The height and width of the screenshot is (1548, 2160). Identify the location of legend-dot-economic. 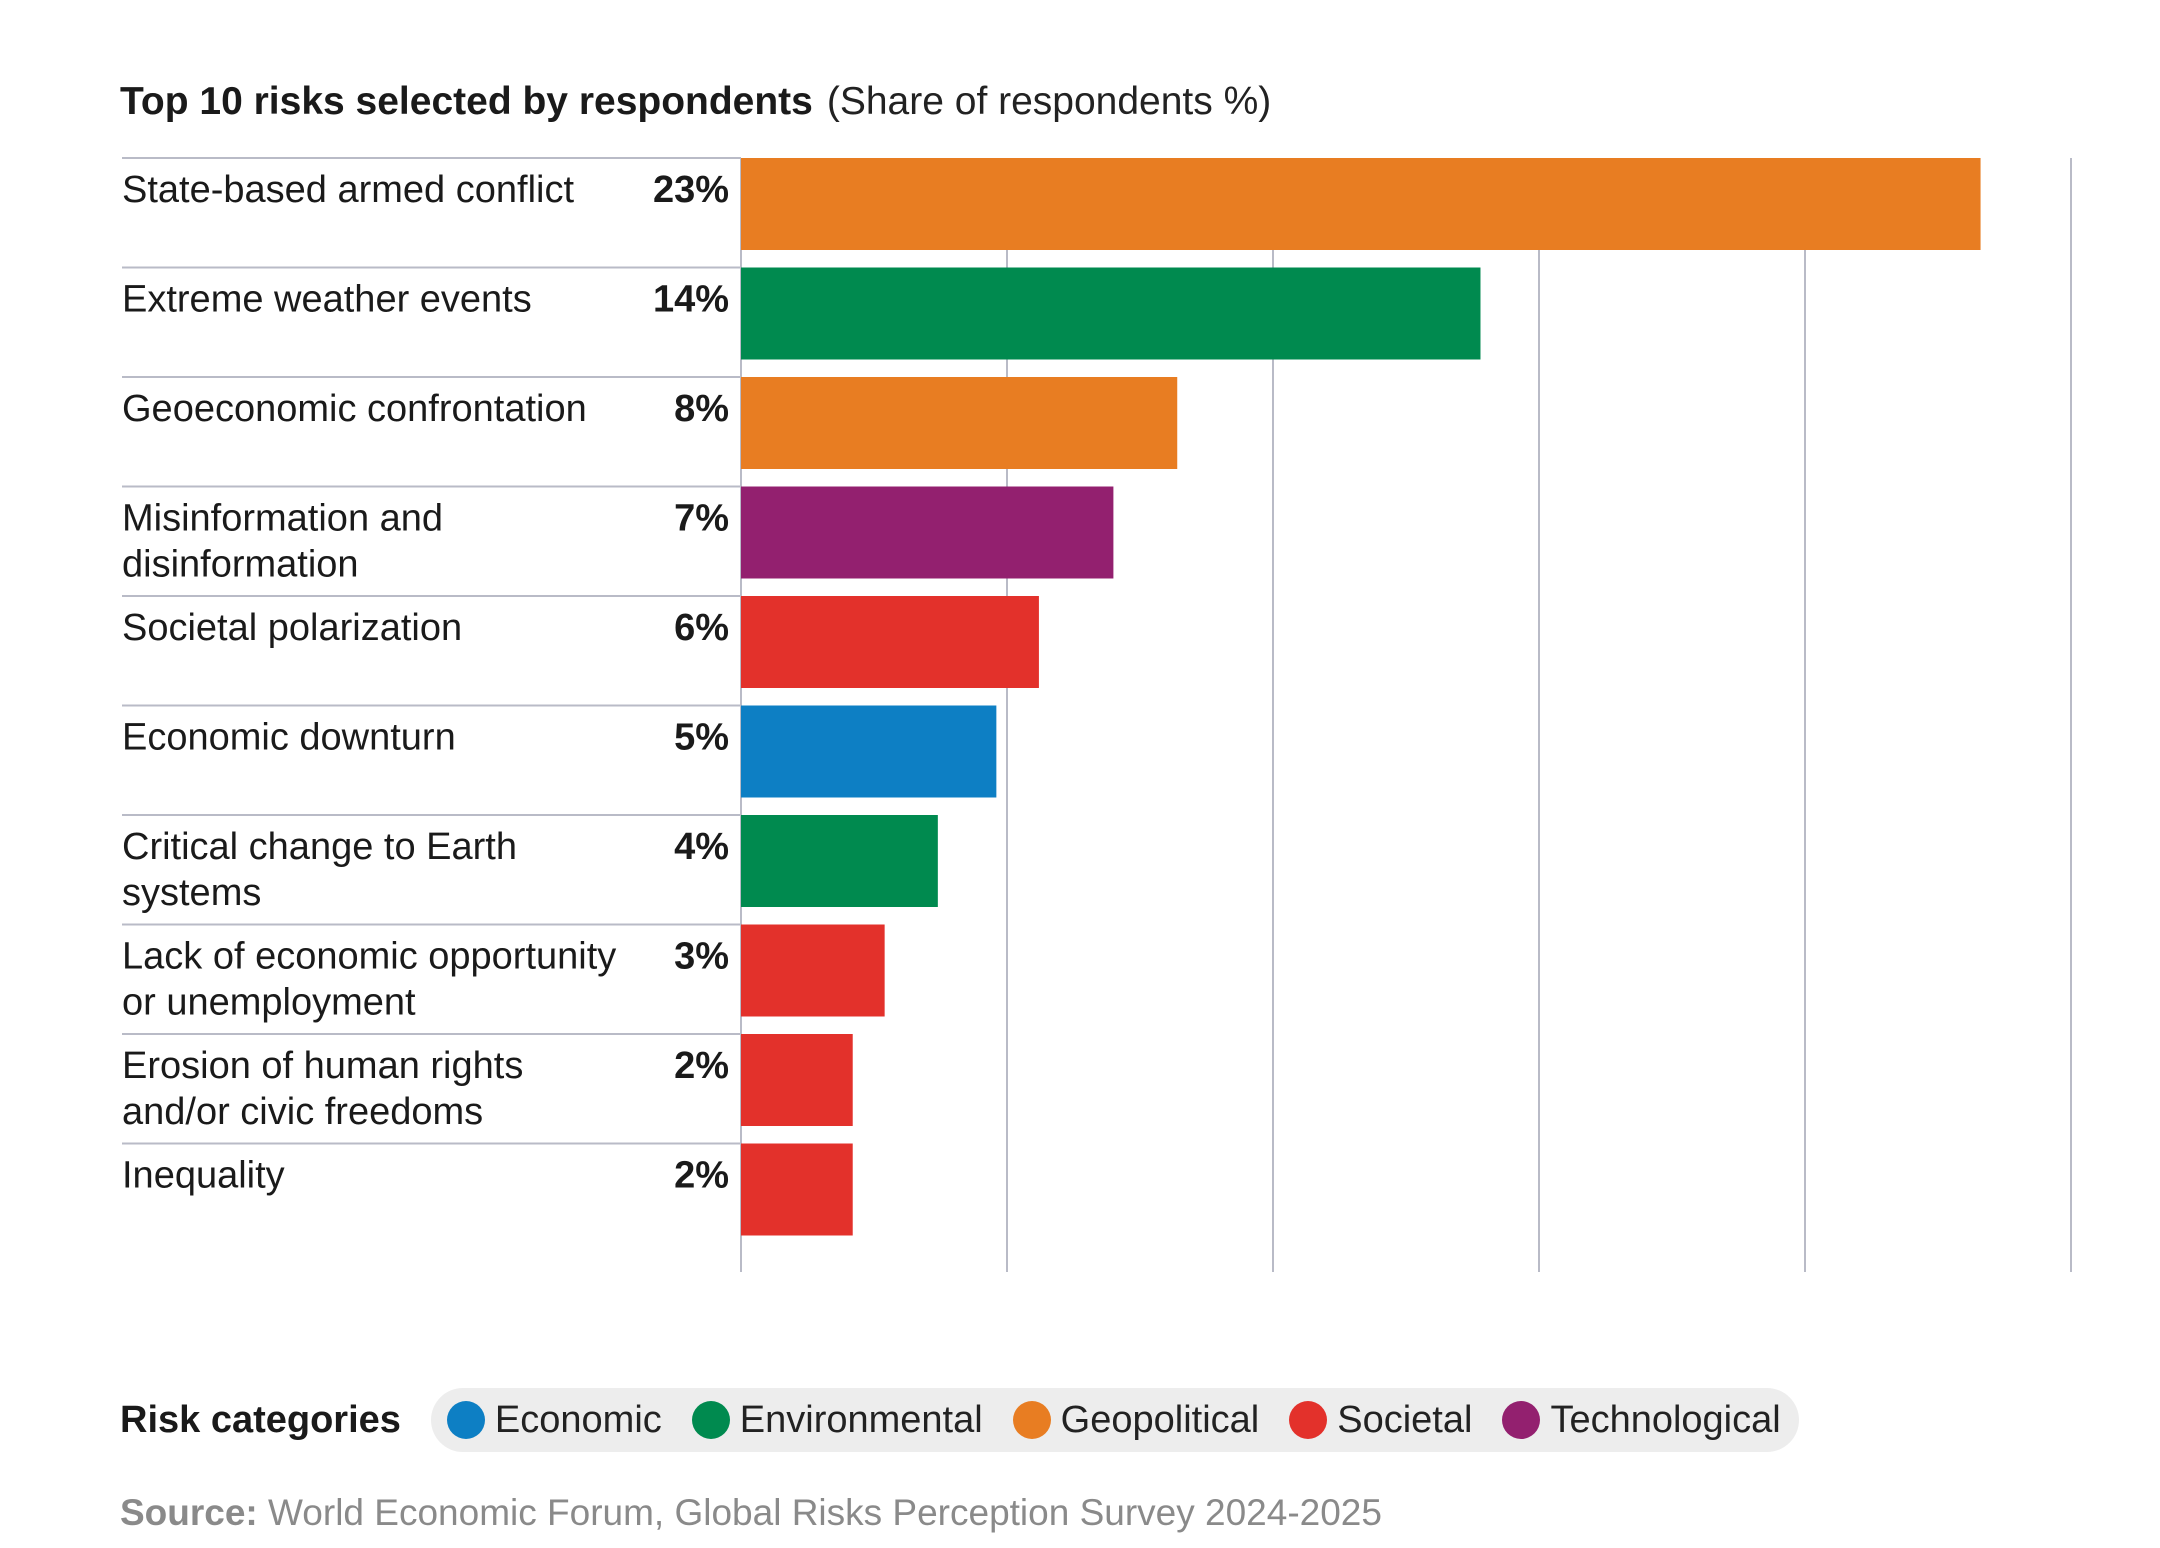
(465, 1420).